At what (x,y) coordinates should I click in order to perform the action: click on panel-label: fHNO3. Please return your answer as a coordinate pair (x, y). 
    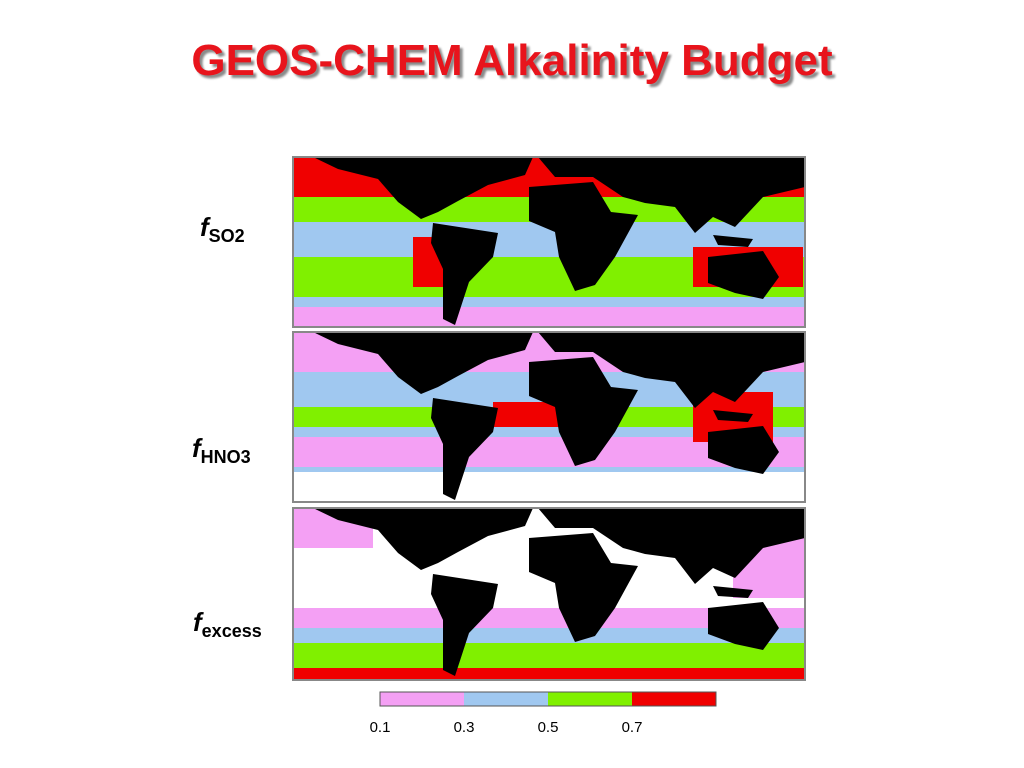
    Looking at the image, I should click on (221, 450).